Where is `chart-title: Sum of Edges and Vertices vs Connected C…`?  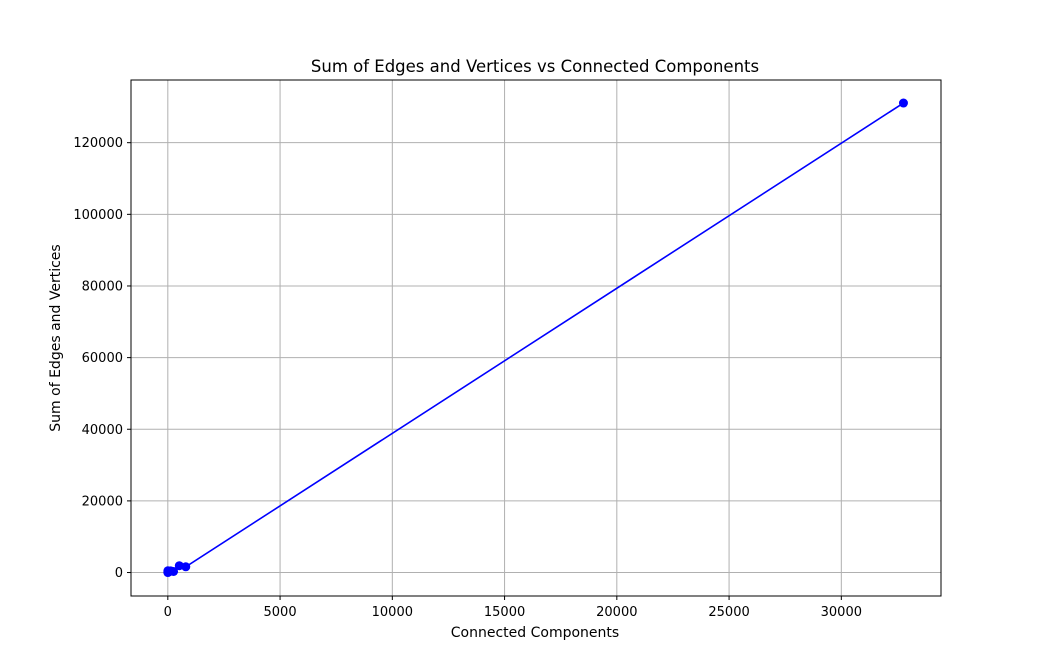 chart-title: Sum of Edges and Vertices vs Connected C… is located at coordinates (535, 66).